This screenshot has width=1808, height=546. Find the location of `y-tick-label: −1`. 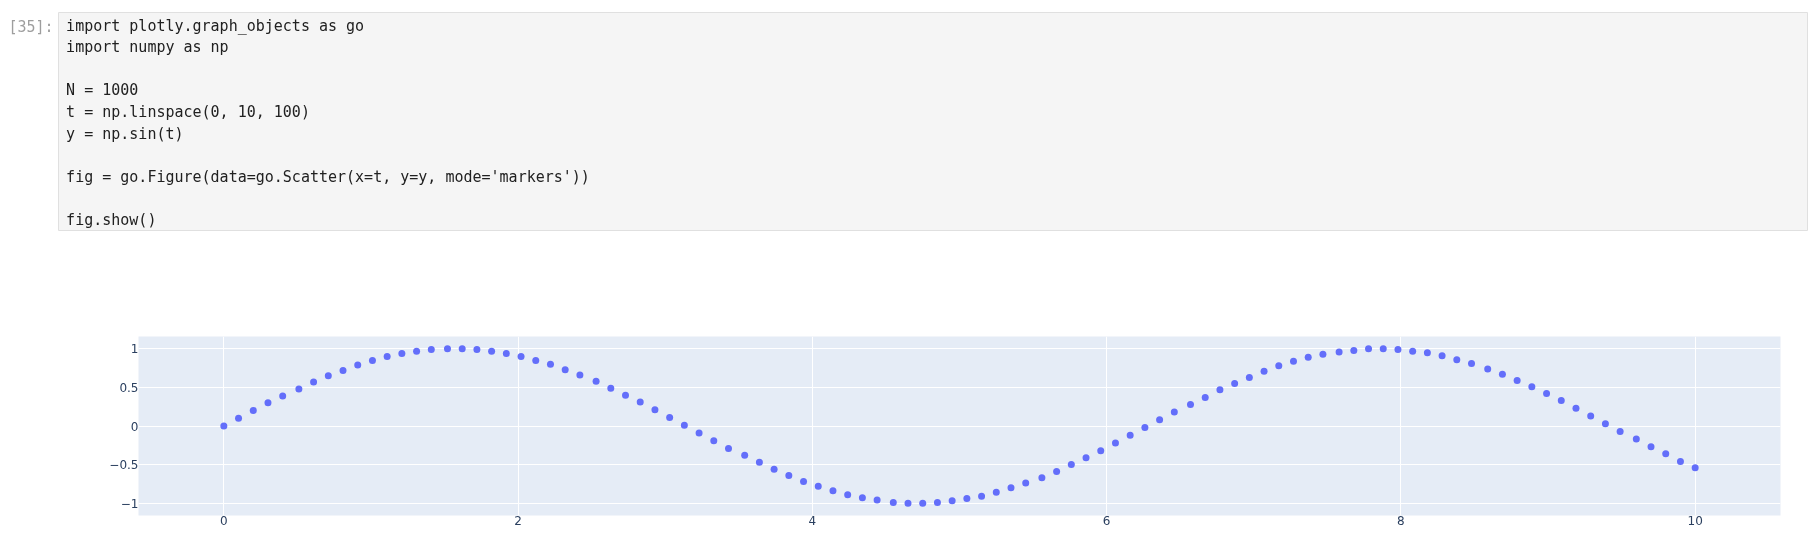

y-tick-label: −1 is located at coordinates (129, 503).